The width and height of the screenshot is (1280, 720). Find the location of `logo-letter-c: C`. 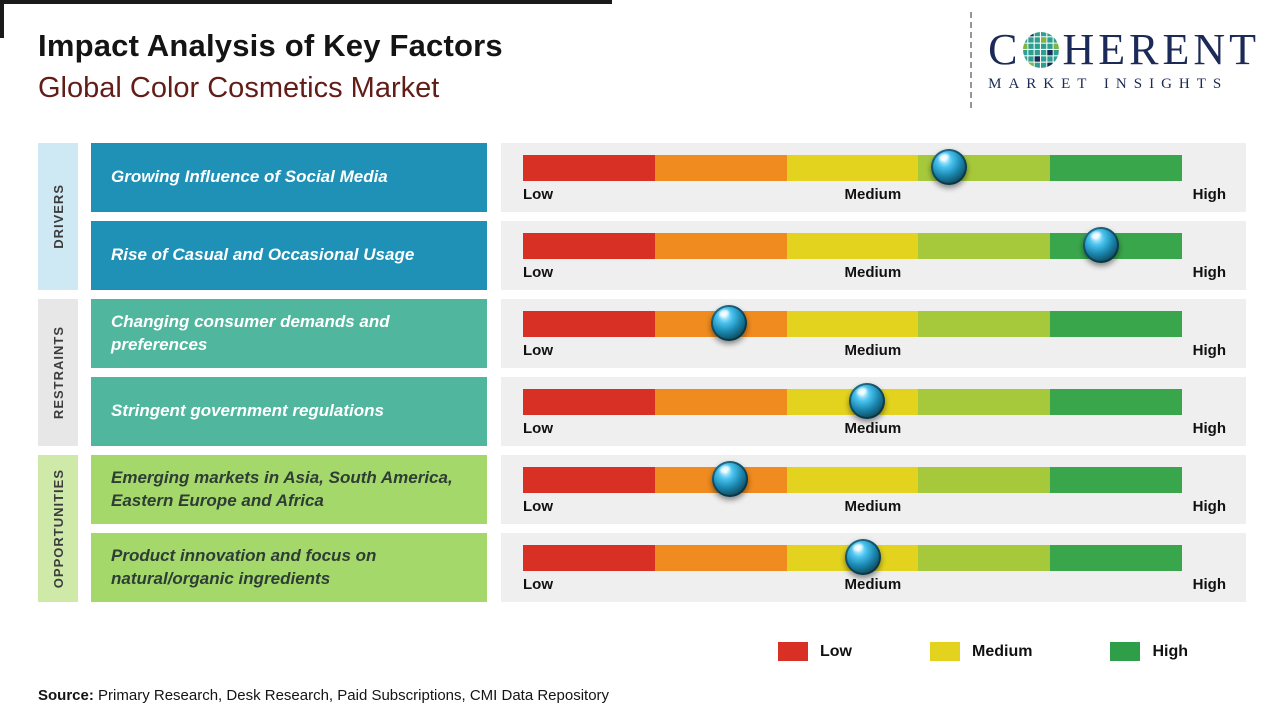

logo-letter-c: C is located at coordinates (1005, 49).